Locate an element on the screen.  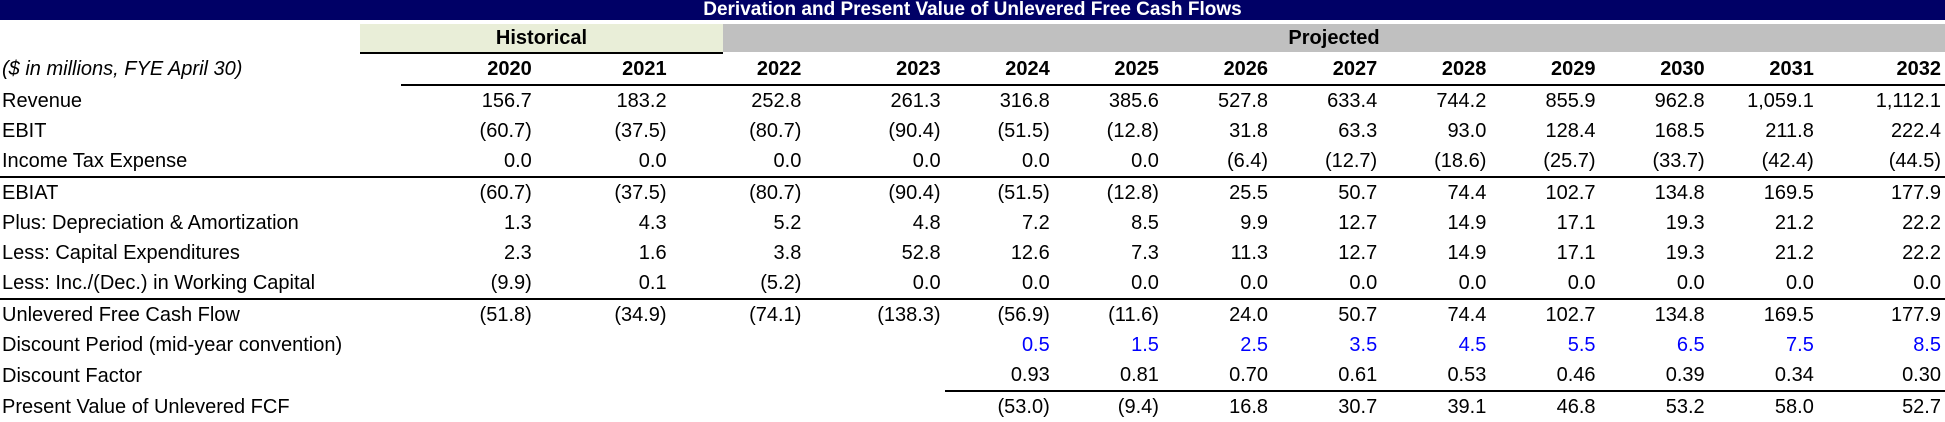
row-label: Discount Factor is located at coordinates (72, 375).